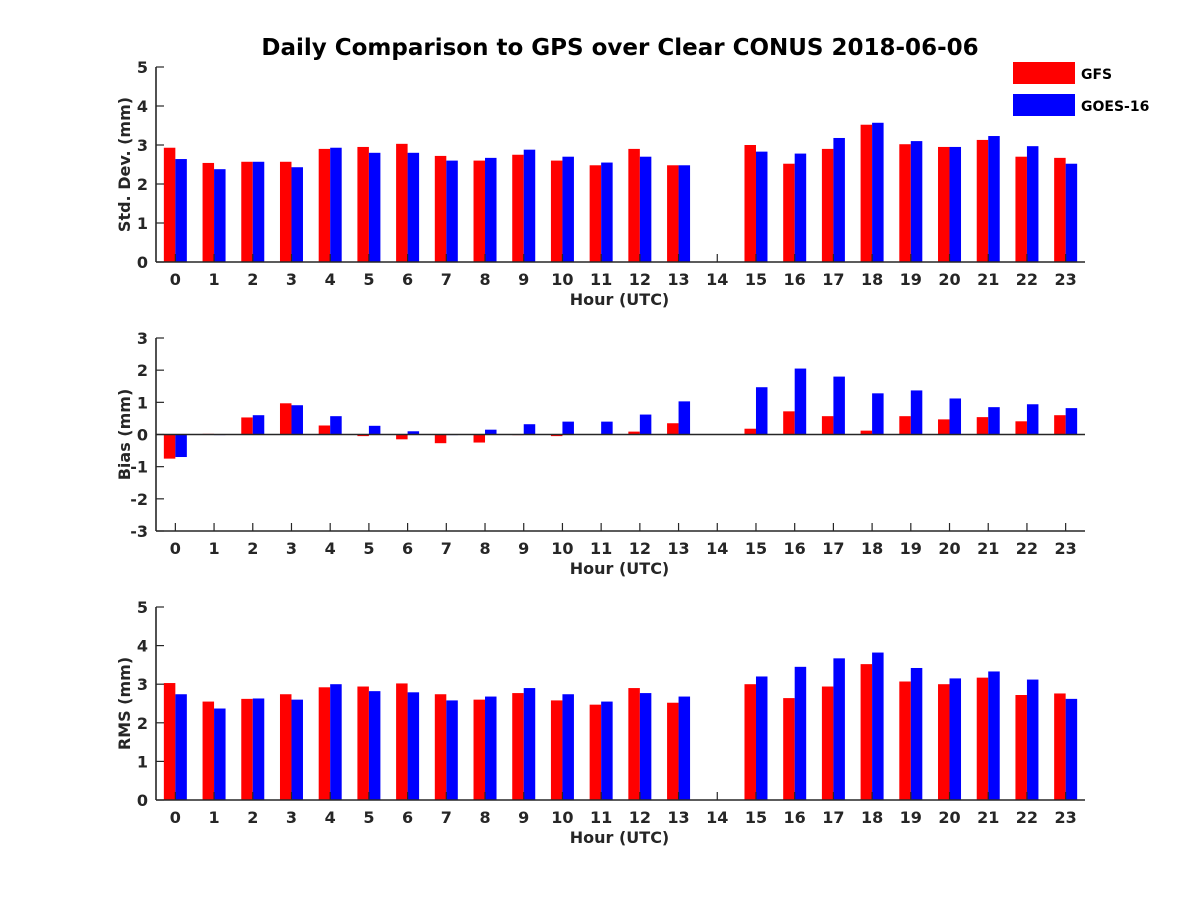 This screenshot has height=900, width=1200. What do you see at coordinates (368, 279) in the screenshot?
I see `x-tick-label: 5` at bounding box center [368, 279].